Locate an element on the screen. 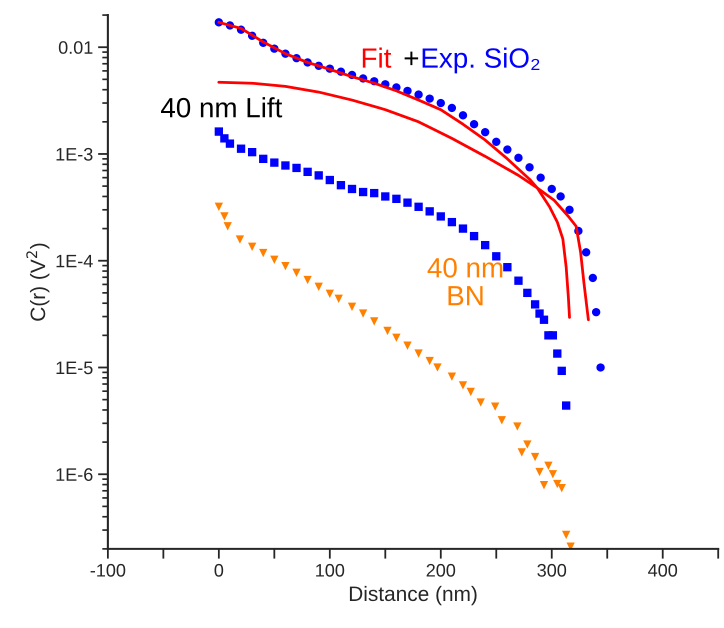 The width and height of the screenshot is (724, 628). series-label: 40 nm BN is located at coordinates (465, 282).